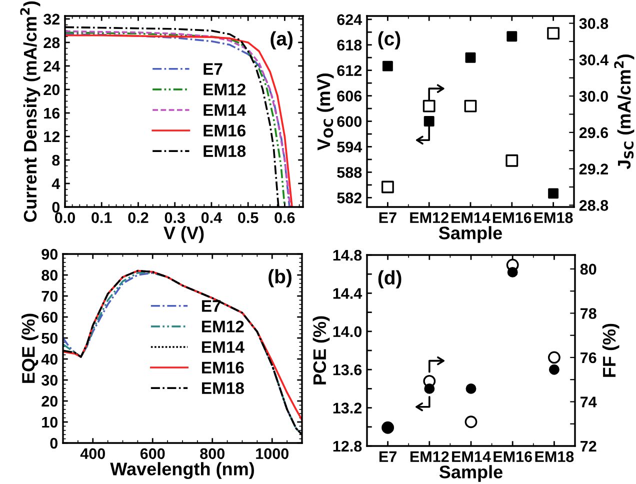 This screenshot has height=484, width=636. I want to click on y-tick-label: 28, so click(52, 42).